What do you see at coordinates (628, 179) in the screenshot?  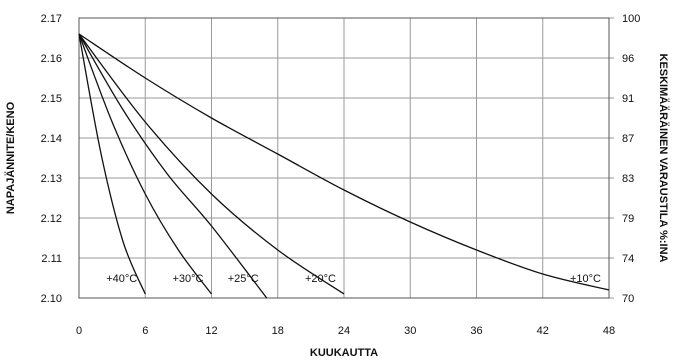 I see `y2-tick-label: 83` at bounding box center [628, 179].